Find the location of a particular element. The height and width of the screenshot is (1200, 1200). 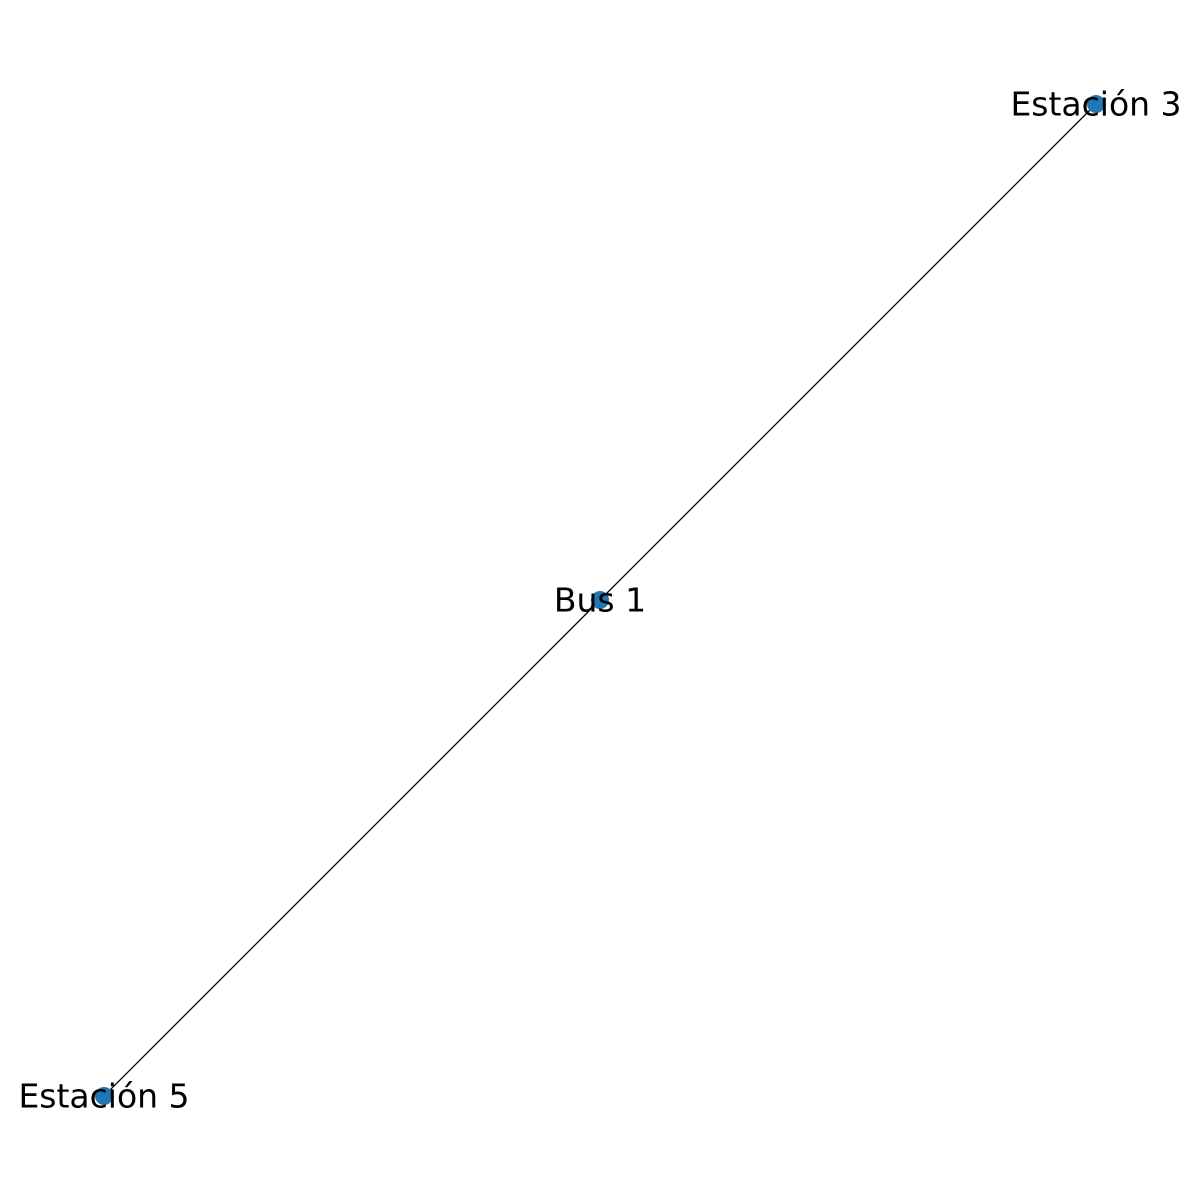

node-label-estacion-5: Estación 5 is located at coordinates (103, 1096).